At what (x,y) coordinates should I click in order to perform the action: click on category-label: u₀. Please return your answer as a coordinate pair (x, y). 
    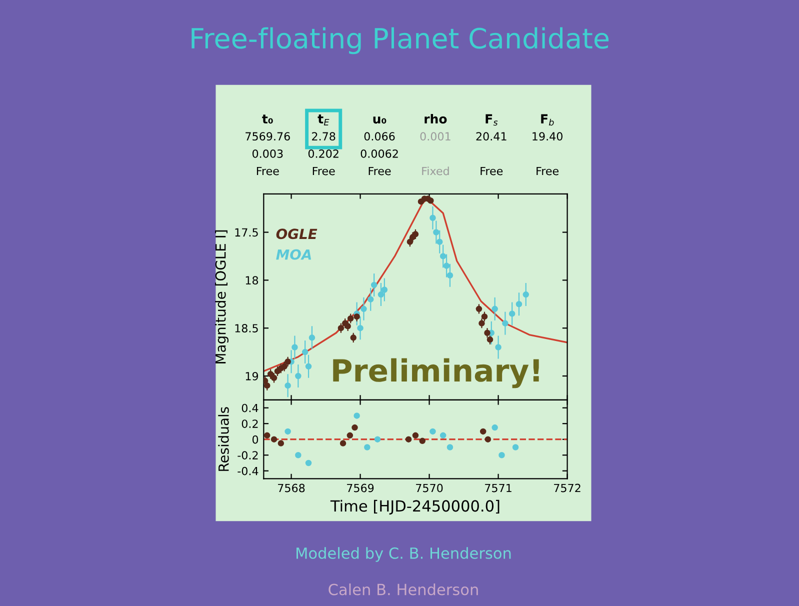
    Looking at the image, I should click on (379, 120).